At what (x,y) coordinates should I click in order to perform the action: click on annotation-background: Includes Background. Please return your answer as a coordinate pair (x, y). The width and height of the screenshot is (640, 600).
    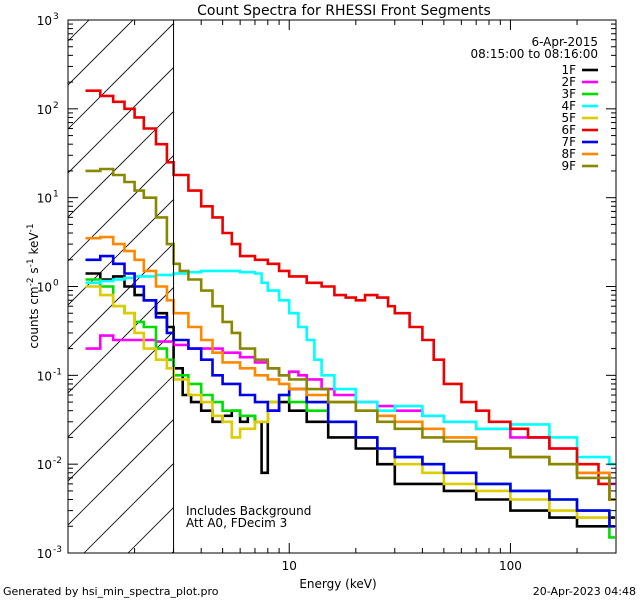
    Looking at the image, I should click on (248, 511).